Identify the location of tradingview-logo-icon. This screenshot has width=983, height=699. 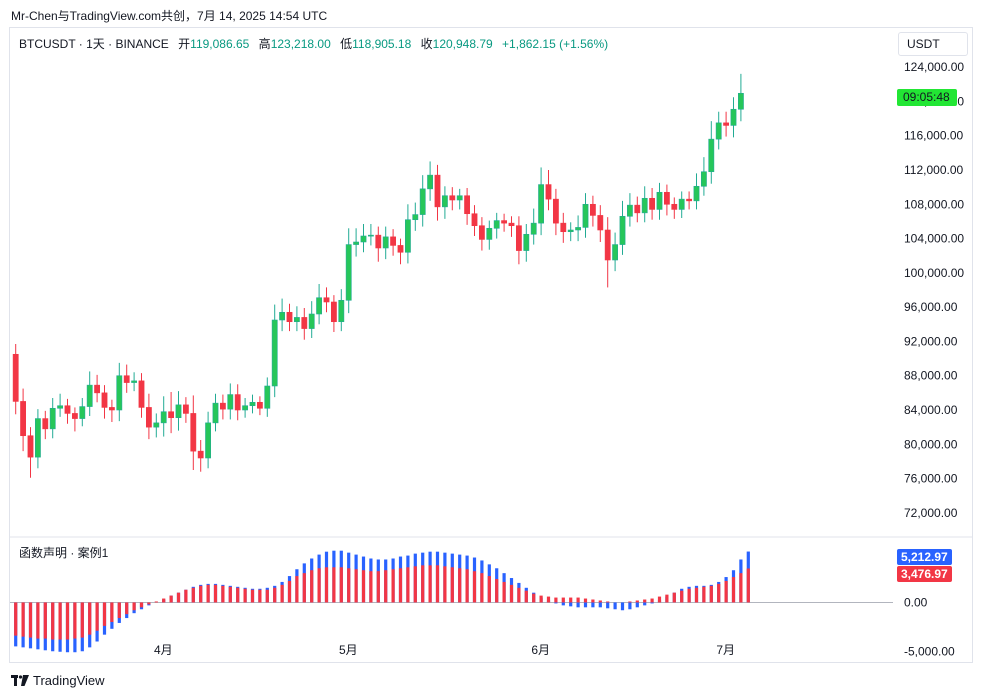
(20, 680).